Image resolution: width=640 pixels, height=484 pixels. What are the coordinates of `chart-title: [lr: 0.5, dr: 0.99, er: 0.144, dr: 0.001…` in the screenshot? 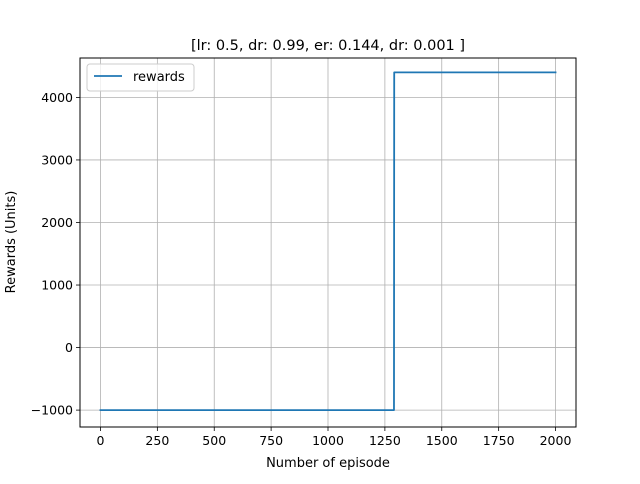 It's located at (328, 46).